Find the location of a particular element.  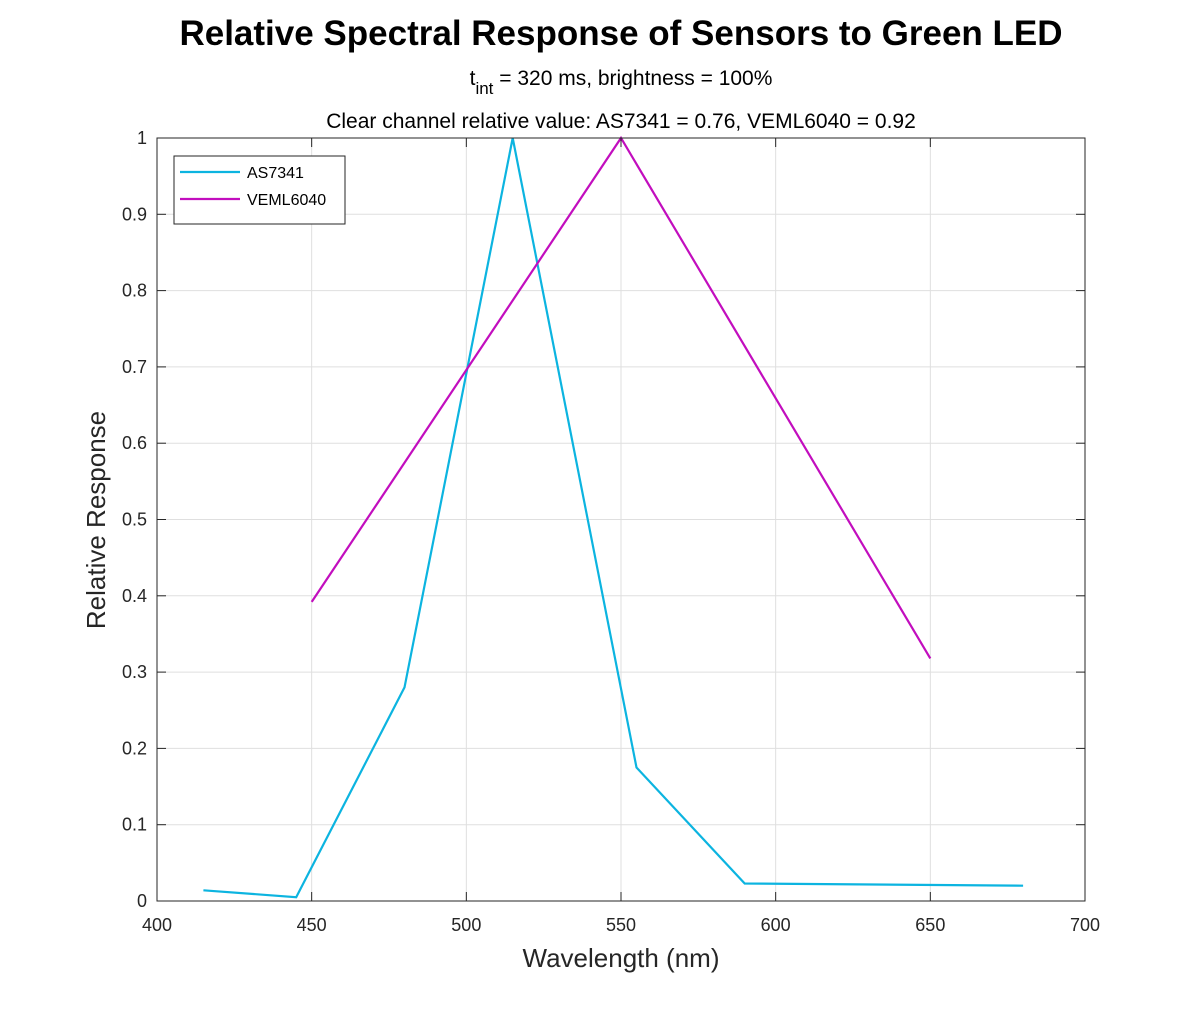

y-tick-label: 0.6 is located at coordinates (134, 443).